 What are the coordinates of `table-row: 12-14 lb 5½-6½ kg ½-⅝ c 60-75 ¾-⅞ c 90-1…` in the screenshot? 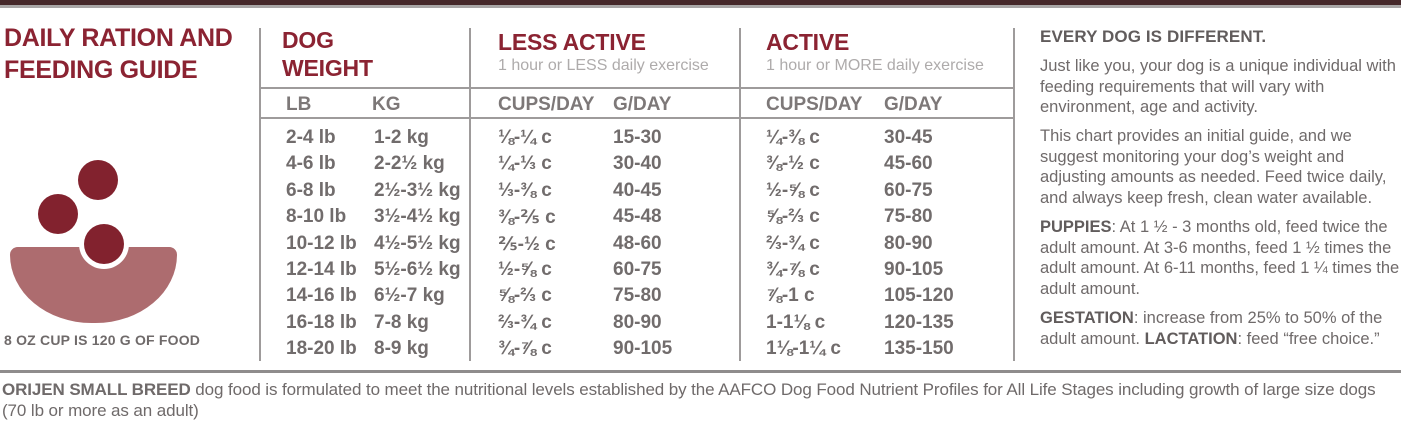 It's located at (507, 270).